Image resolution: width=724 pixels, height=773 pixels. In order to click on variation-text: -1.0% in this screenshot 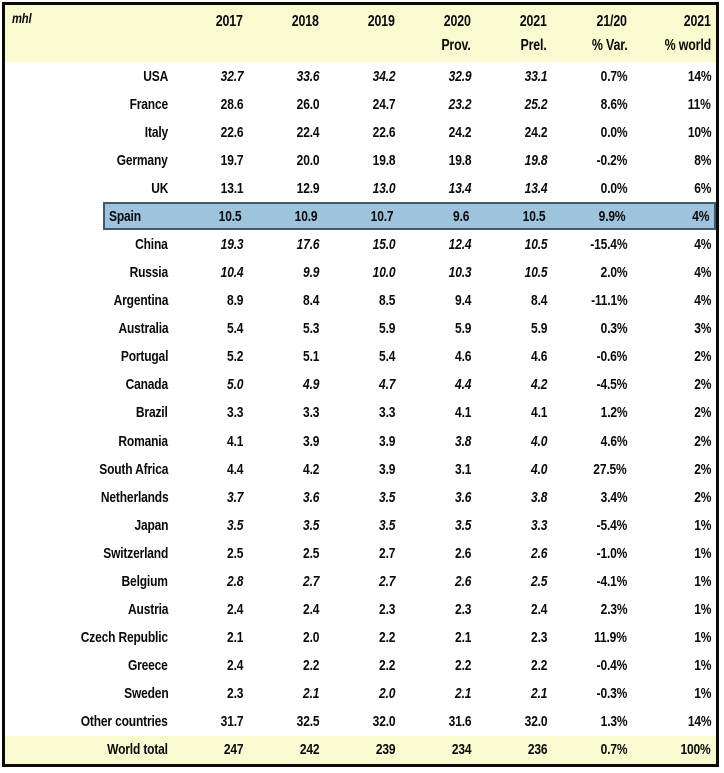, I will do `click(611, 553)`.